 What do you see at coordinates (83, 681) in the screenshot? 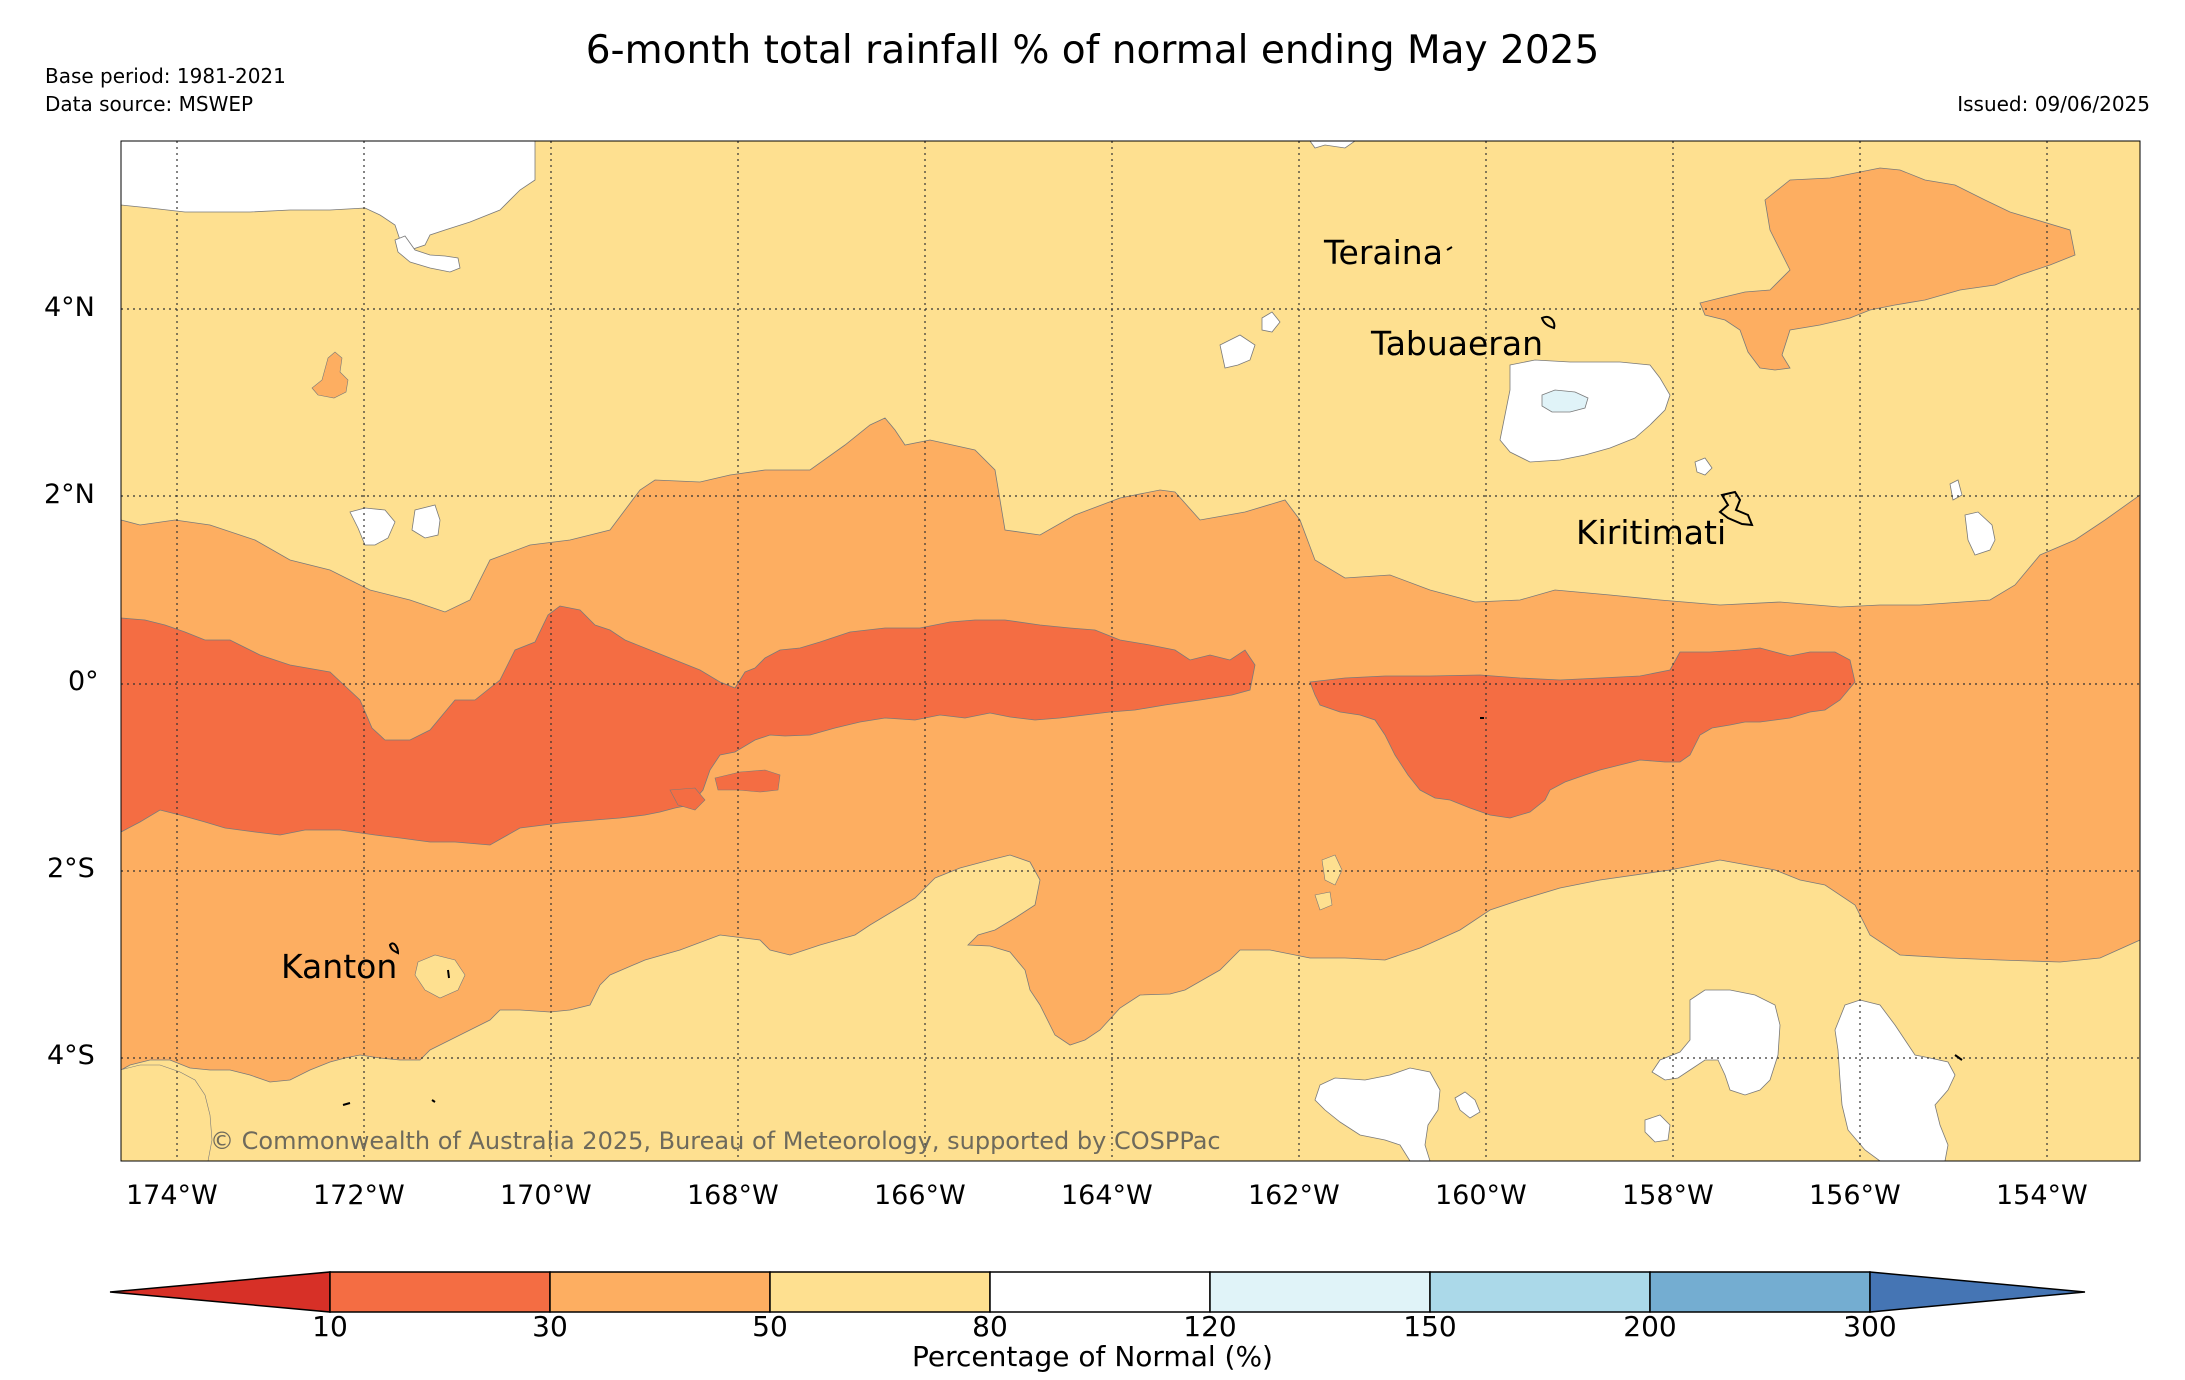
I see `lat-label-0: 0°` at bounding box center [83, 681].